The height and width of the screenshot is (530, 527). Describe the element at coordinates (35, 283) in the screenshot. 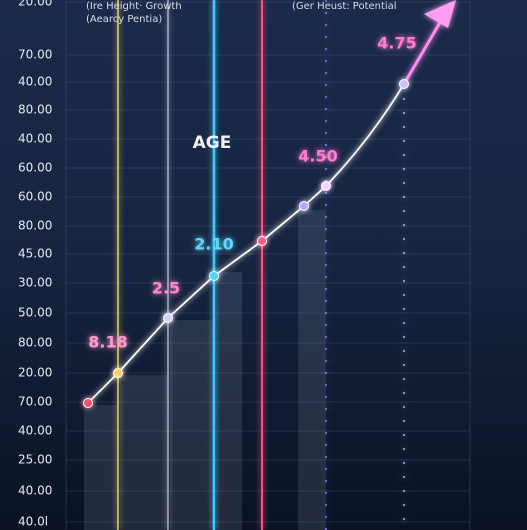

I see `y-label: 30.00` at that location.